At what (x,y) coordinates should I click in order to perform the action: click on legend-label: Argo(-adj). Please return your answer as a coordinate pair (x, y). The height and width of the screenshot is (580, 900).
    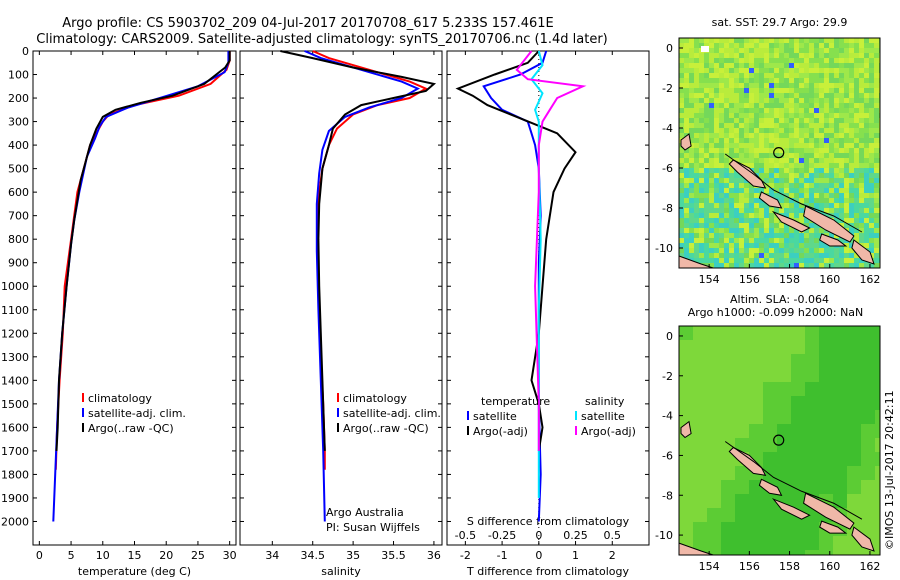
    Looking at the image, I should click on (608, 431).